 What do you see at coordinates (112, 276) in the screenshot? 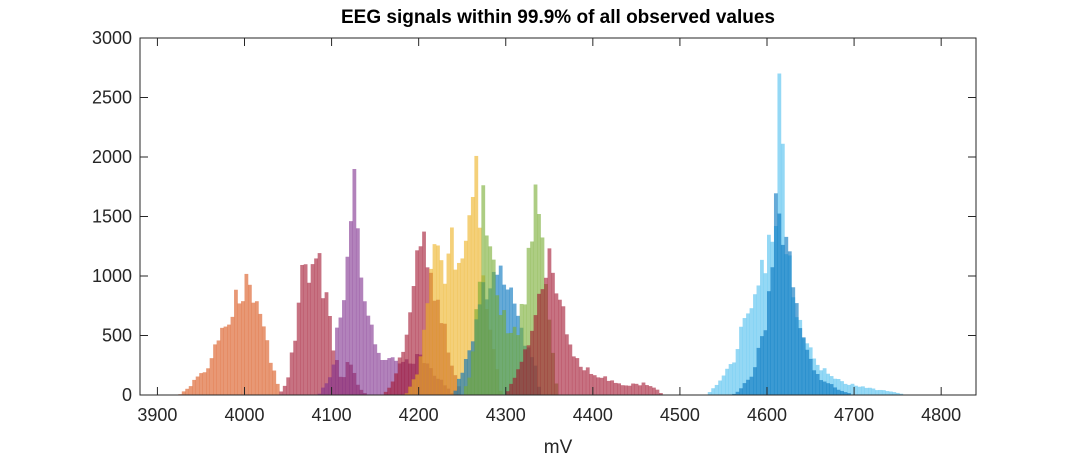
I see `y-tick-label: 1000` at bounding box center [112, 276].